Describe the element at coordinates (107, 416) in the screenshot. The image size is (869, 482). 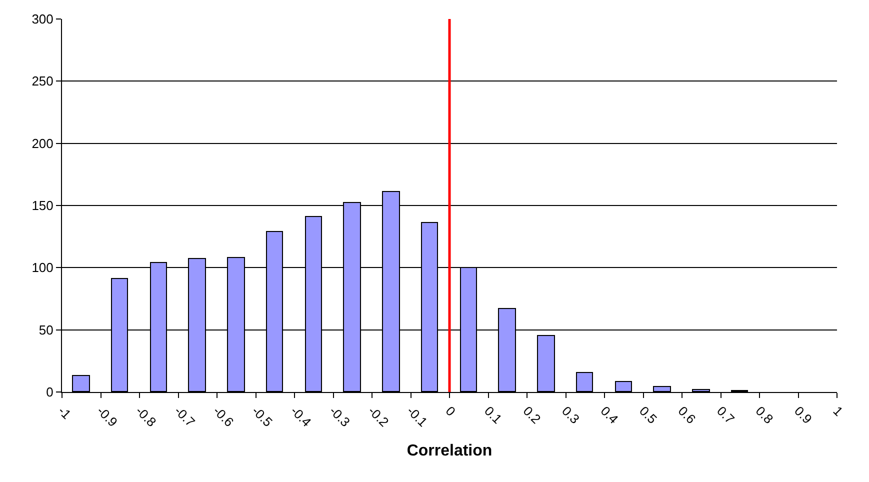
I see `x-tick-label: -0.9` at that location.